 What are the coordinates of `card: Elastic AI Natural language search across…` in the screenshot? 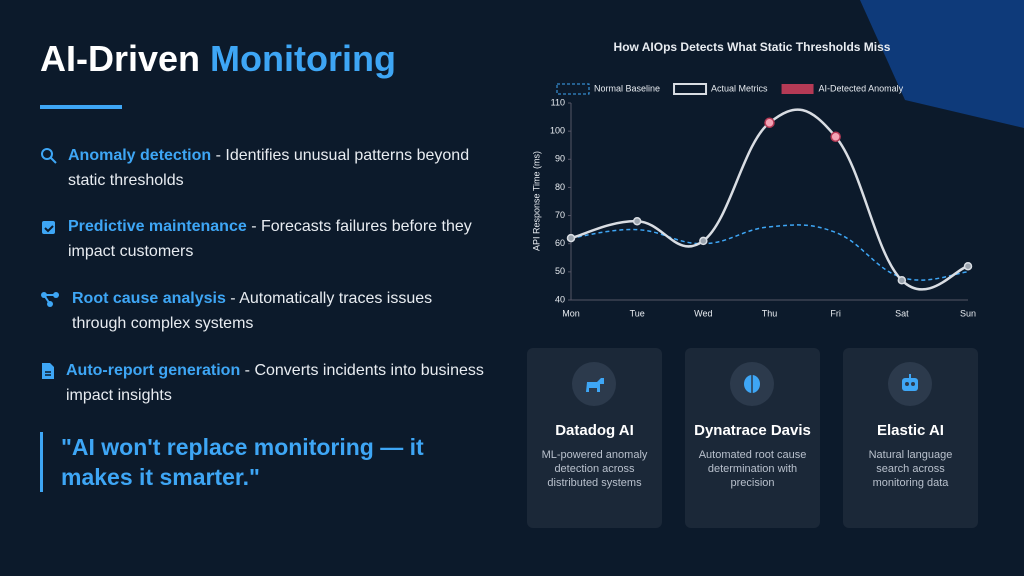 It's located at (910, 438).